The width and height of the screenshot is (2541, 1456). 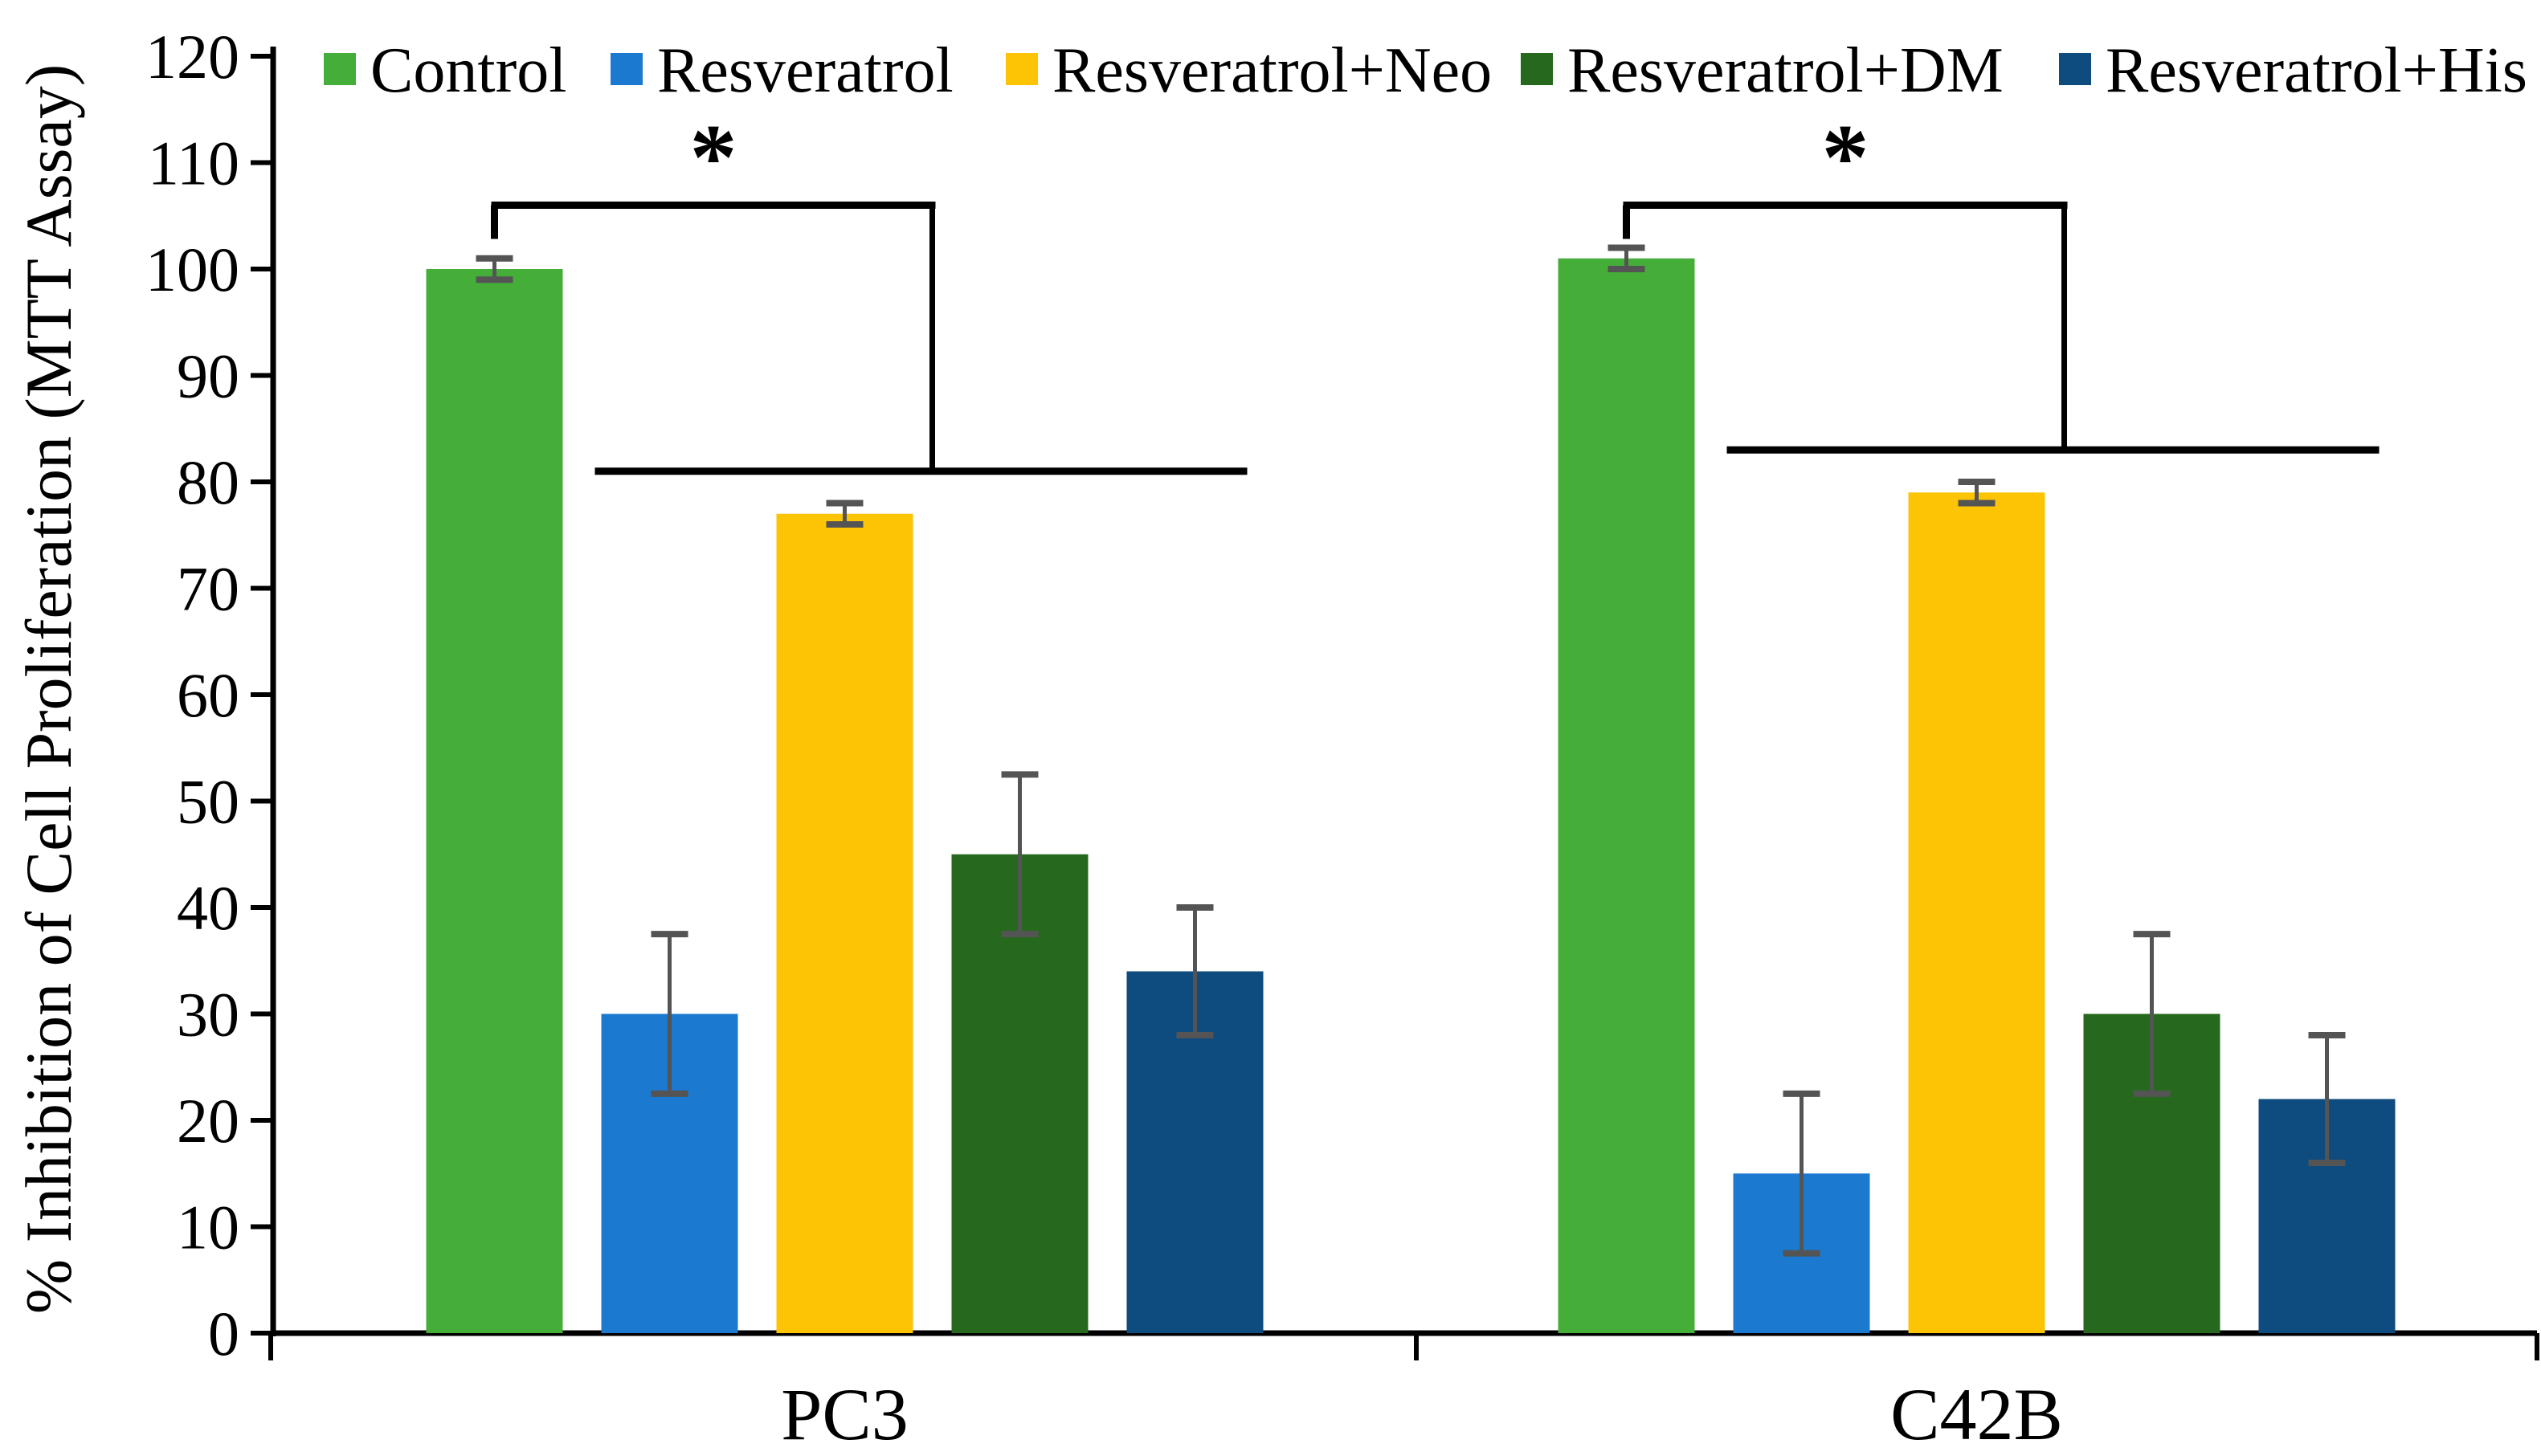 I want to click on y-tick-label: 30, so click(x=208, y=1015).